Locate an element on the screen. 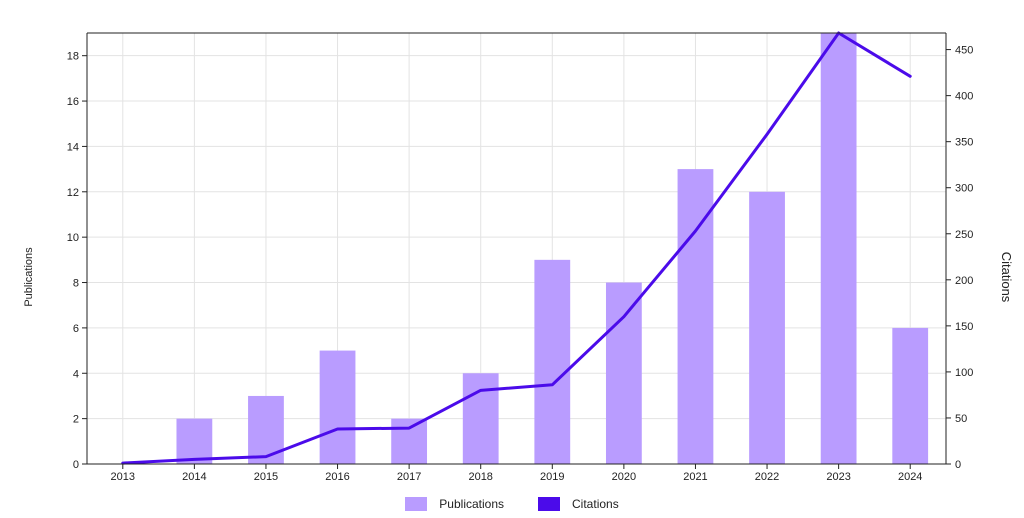 Image resolution: width=1024 pixels, height=518 pixels. y-axis-right-label: Citations is located at coordinates (1006, 277).